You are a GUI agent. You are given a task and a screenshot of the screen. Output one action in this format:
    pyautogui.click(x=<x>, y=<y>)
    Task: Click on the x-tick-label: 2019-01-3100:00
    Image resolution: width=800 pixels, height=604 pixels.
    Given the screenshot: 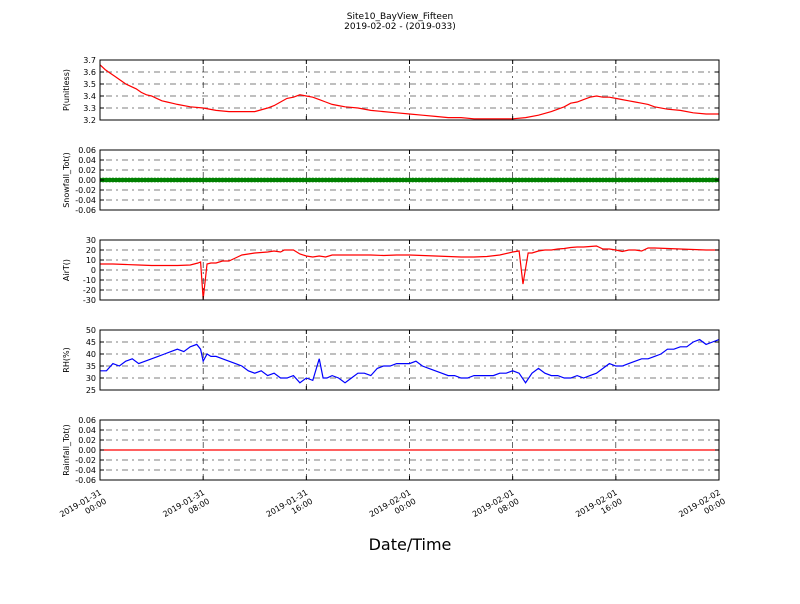 What is the action you would take?
    pyautogui.click(x=83, y=508)
    